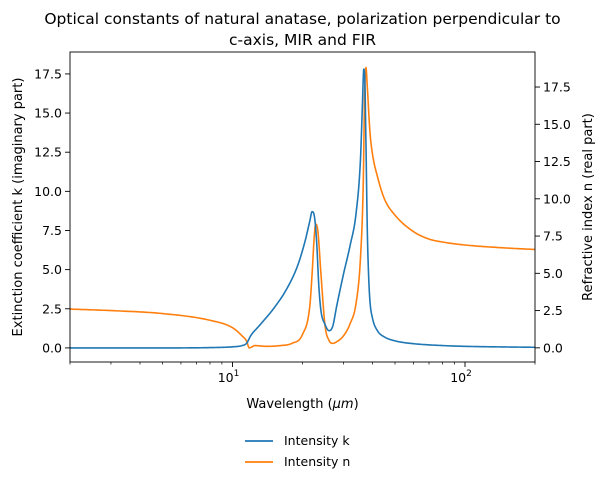 The image size is (605, 485). I want to click on chart-title-line2: c-axis, MIR and FIR, so click(302, 40).